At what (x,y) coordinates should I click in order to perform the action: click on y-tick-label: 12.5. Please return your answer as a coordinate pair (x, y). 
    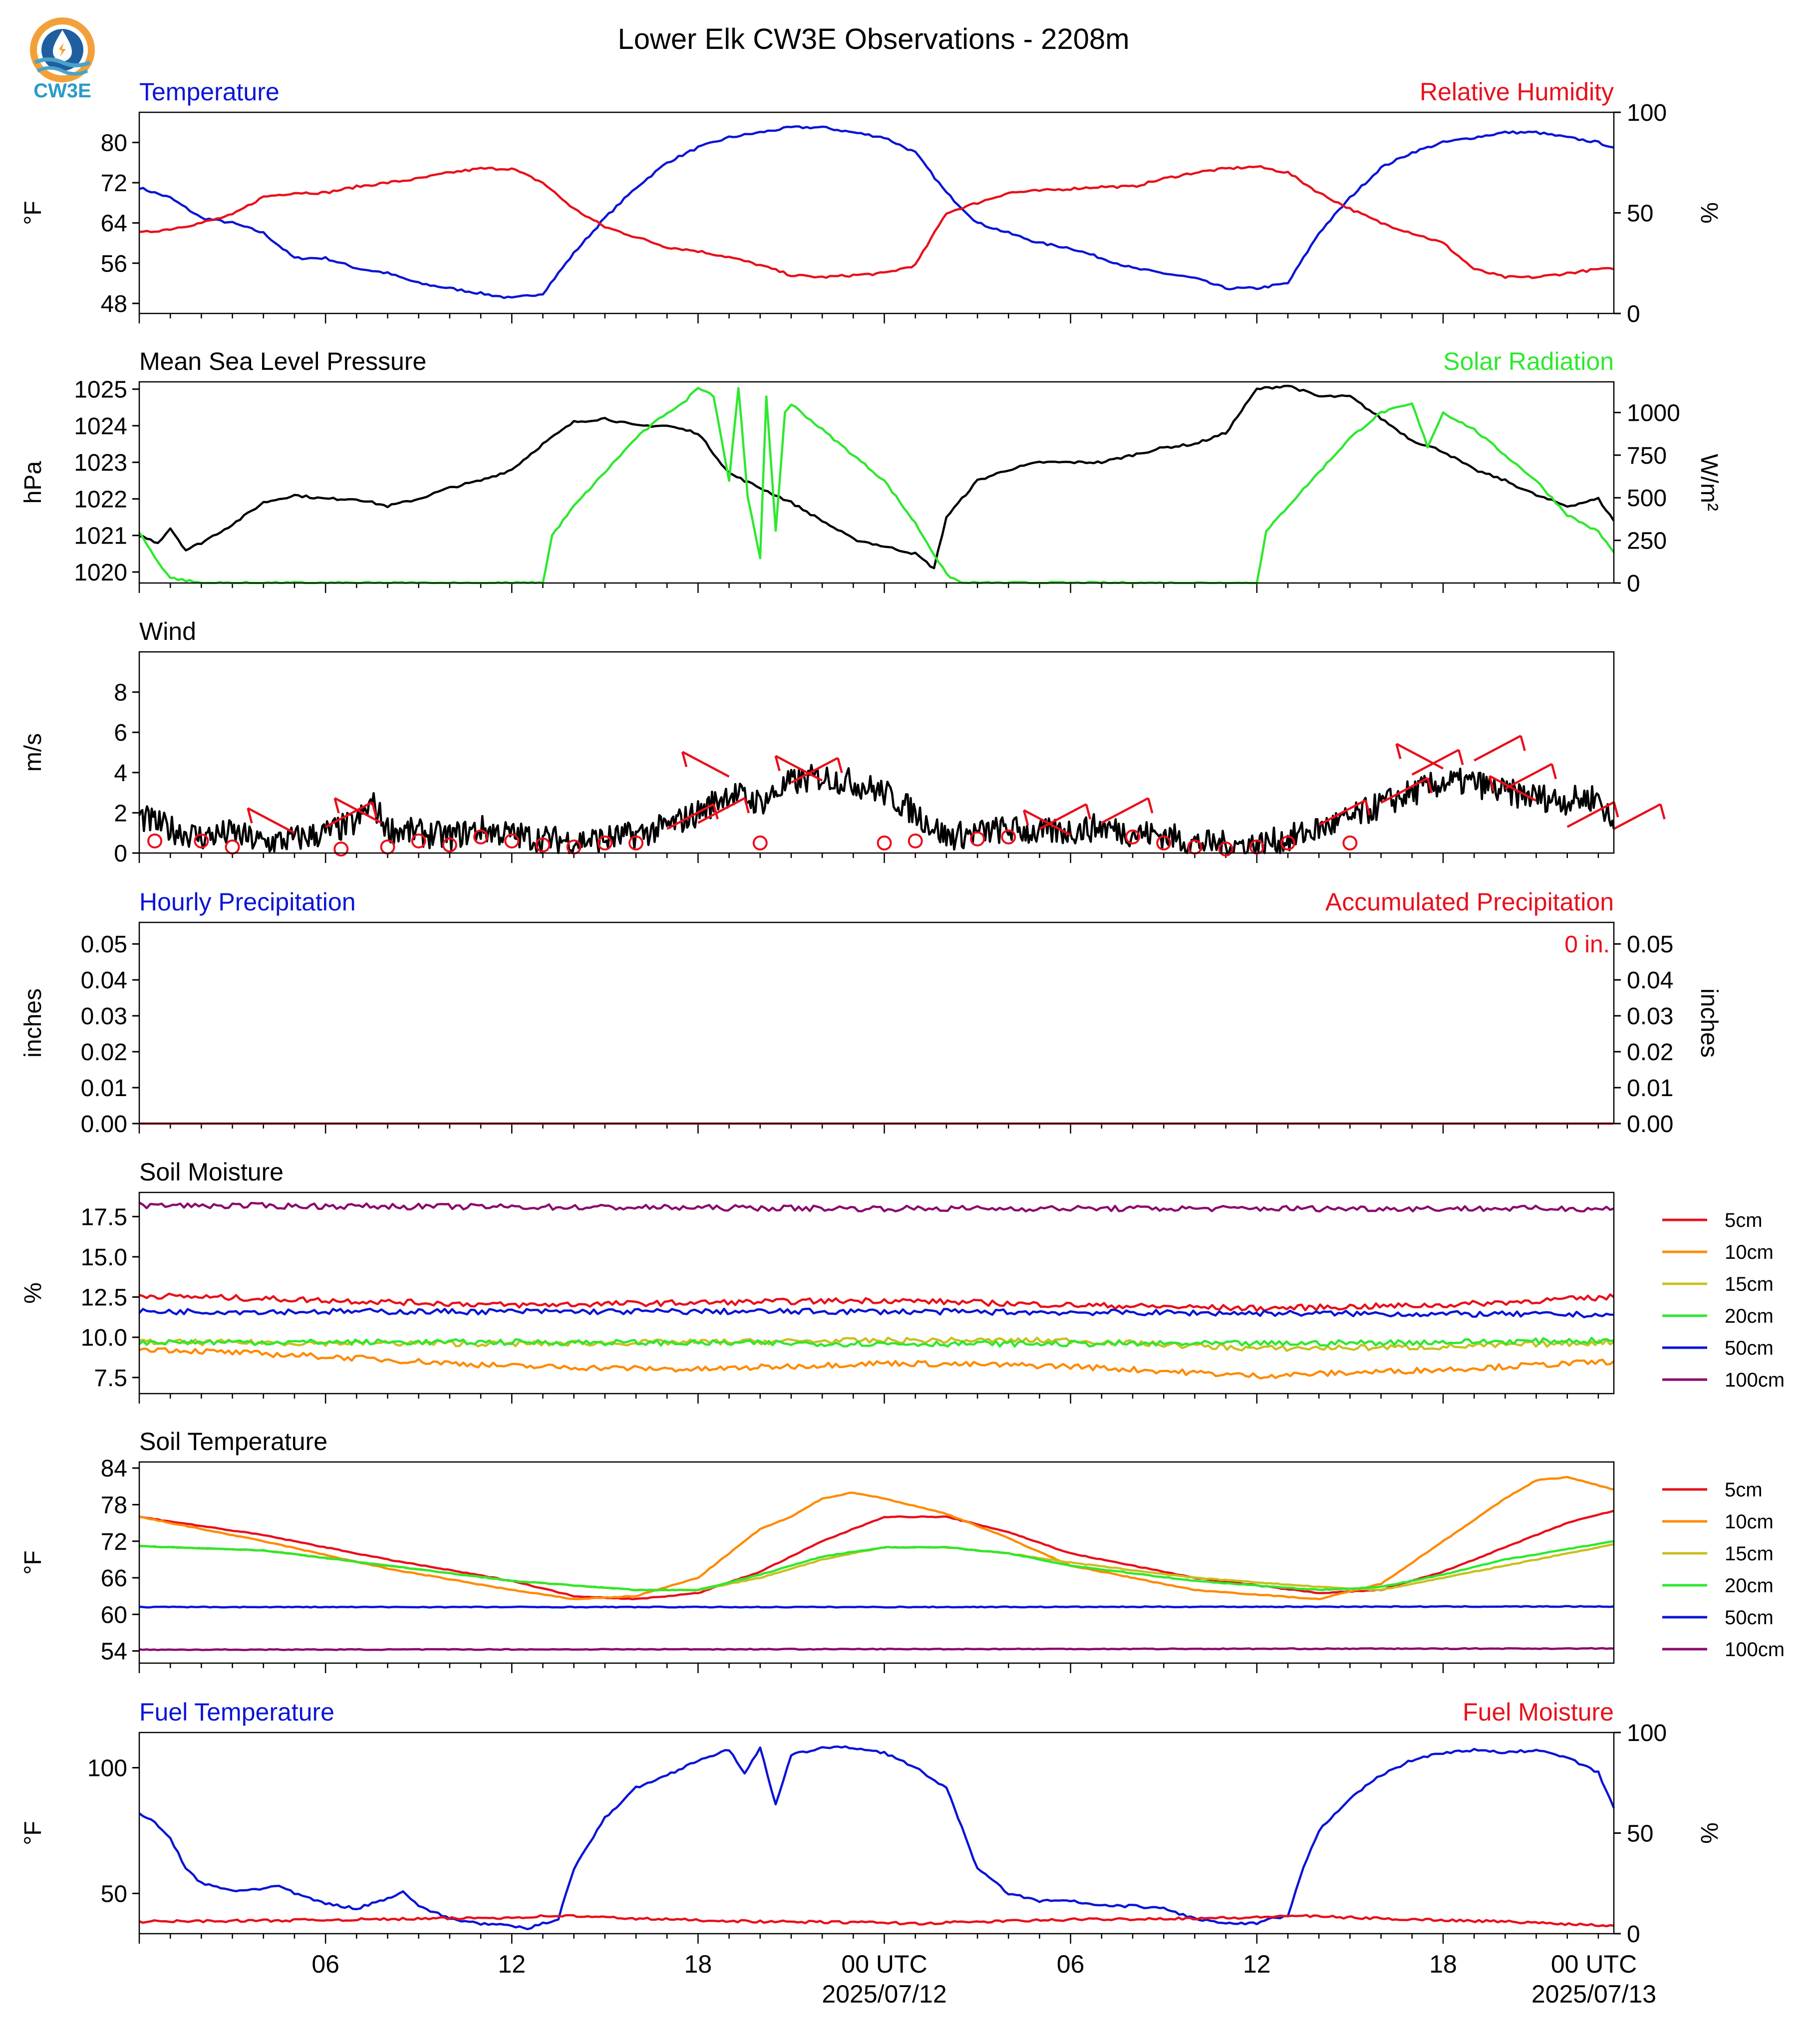
    Looking at the image, I should click on (104, 1298).